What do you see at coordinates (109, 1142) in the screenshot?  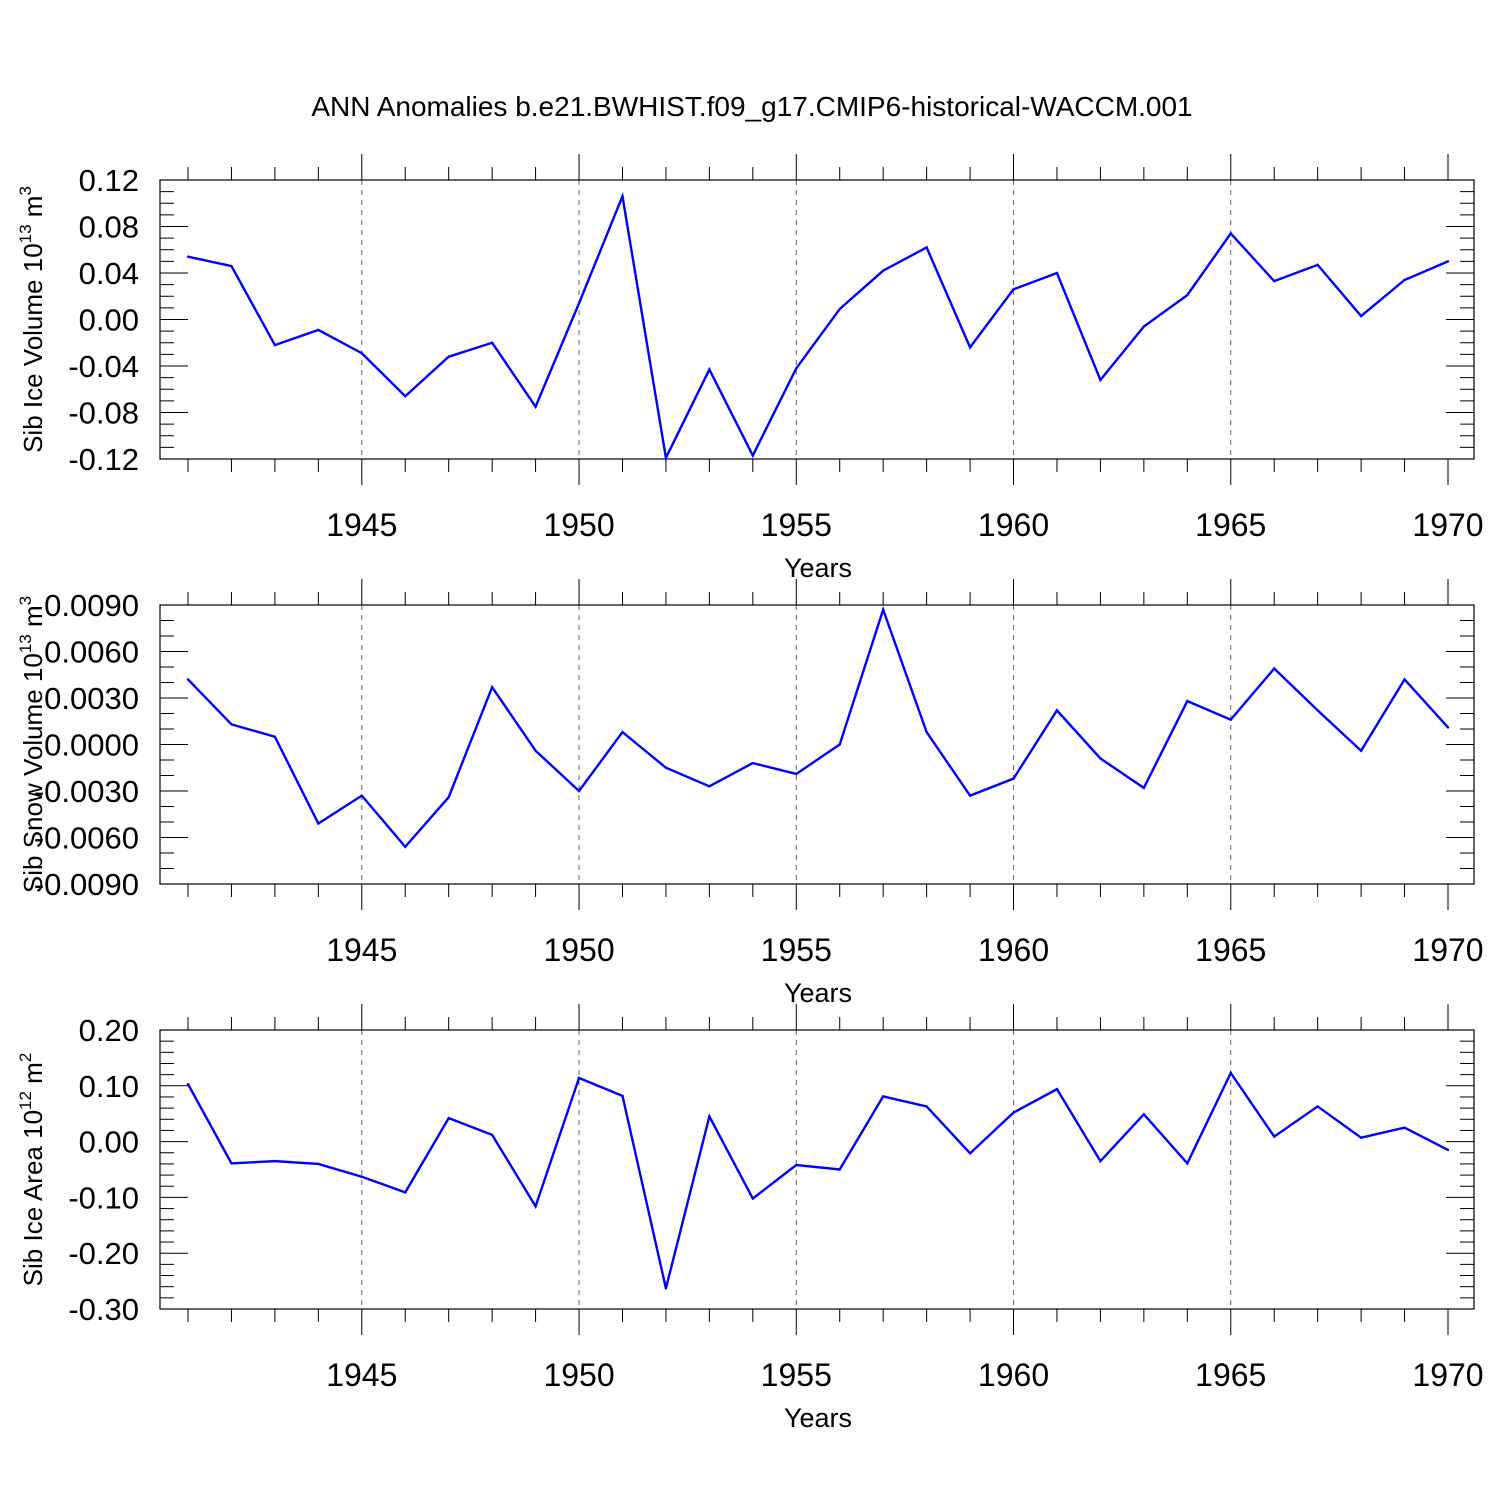 I see `y-tick-label: 0.00` at bounding box center [109, 1142].